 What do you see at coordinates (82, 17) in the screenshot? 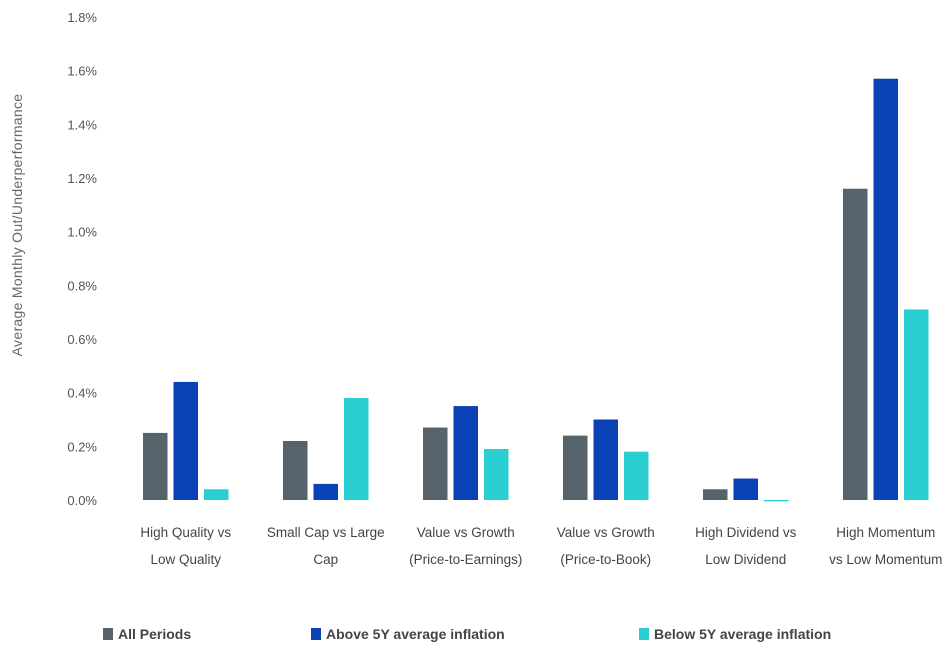
I see `y-tick-label: 1.8%` at bounding box center [82, 17].